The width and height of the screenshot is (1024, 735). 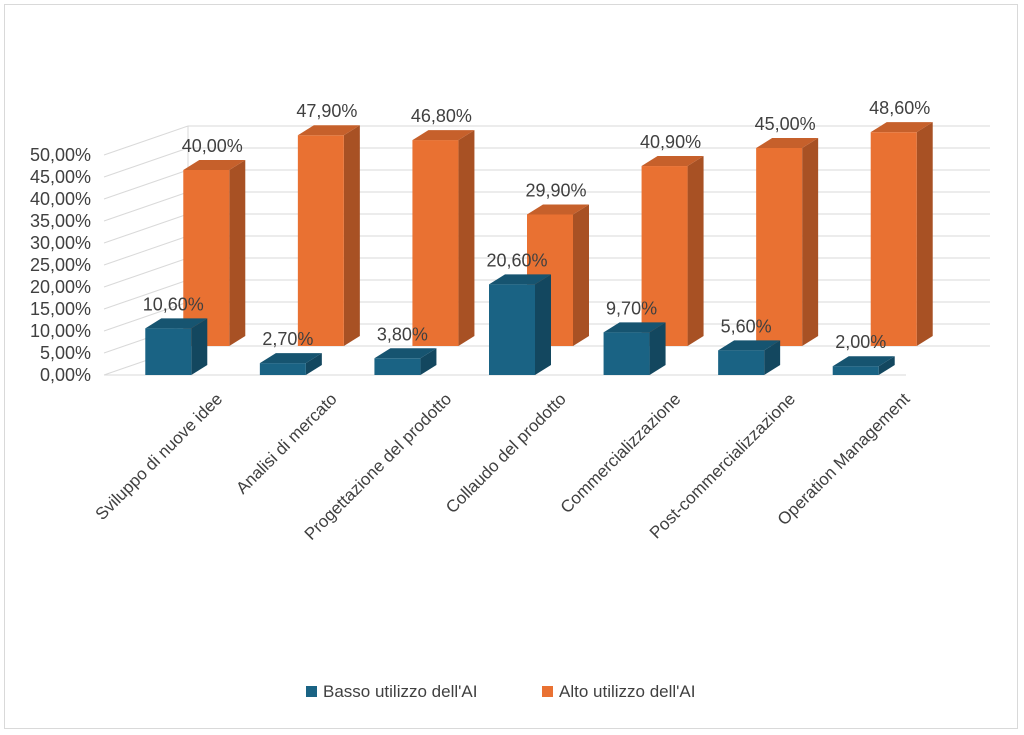 I want to click on category-label: Operation Management, so click(x=844, y=459).